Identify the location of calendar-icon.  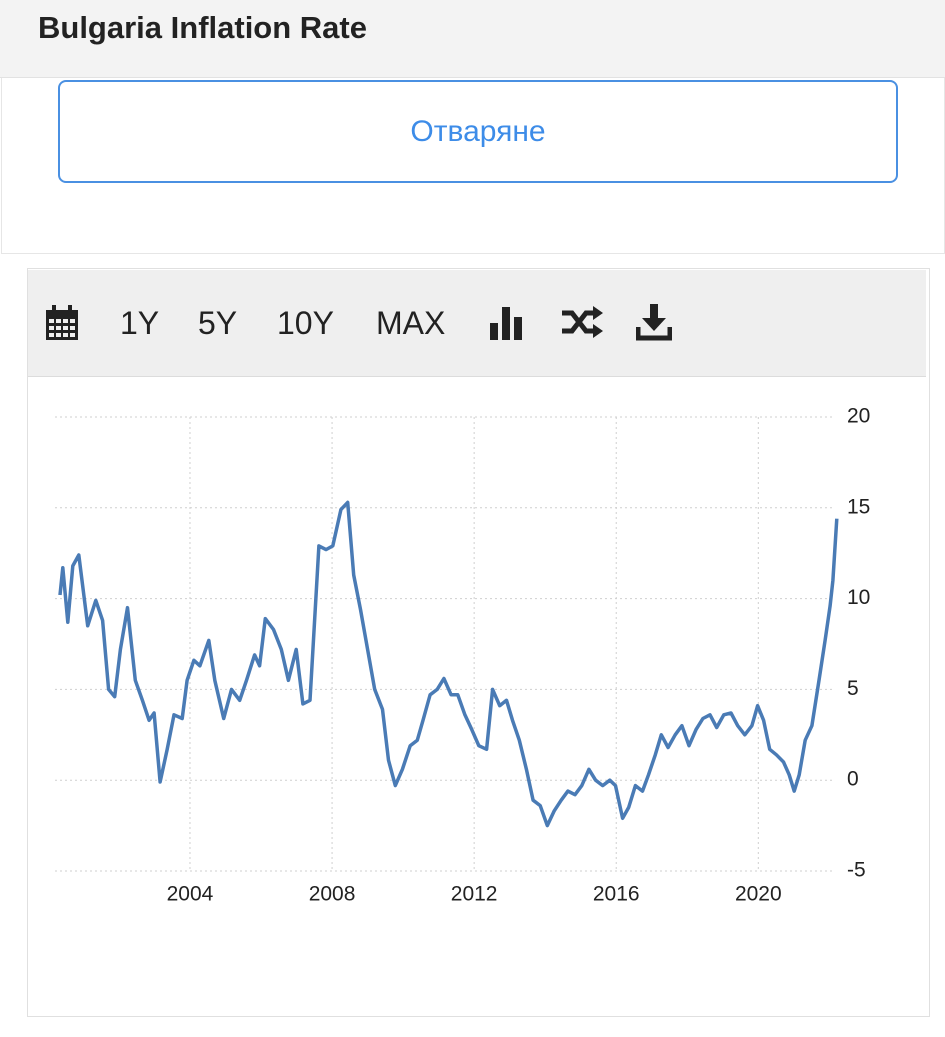
(62, 323).